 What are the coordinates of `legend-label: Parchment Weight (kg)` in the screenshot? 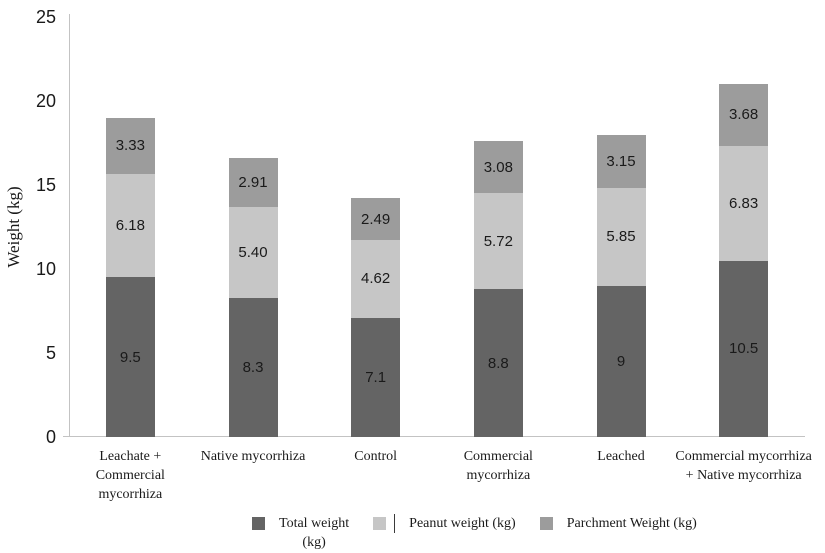 It's located at (631, 523).